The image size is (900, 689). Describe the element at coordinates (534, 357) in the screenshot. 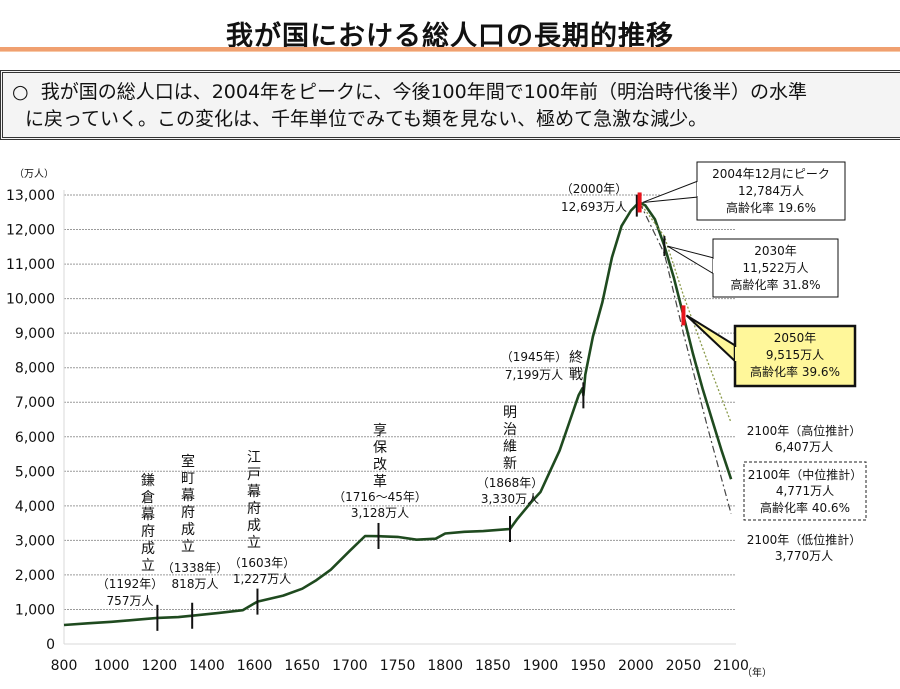

I see `event-year: （1945年）` at that location.